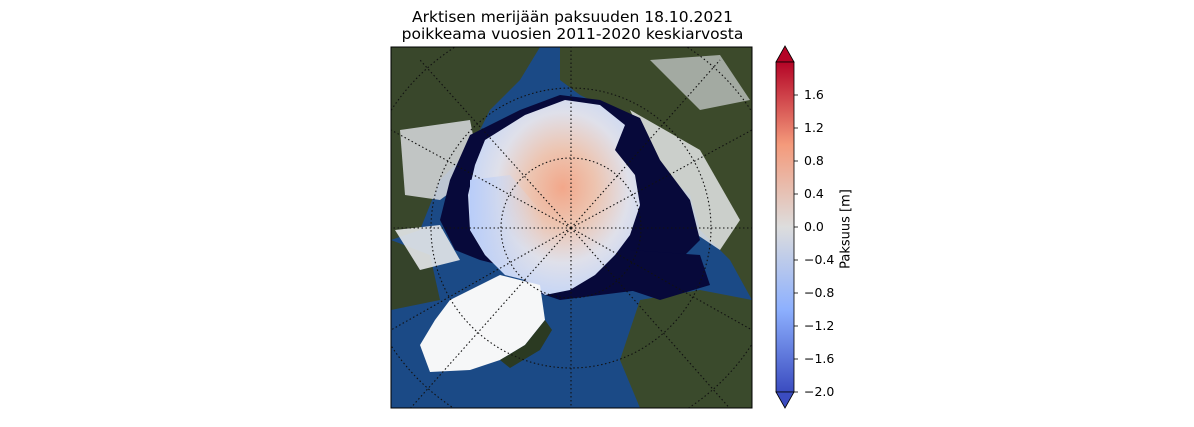 Image resolution: width=1194 pixels, height=427 pixels. Describe the element at coordinates (814, 193) in the screenshot. I see `colorbar-tick-label: 0.4` at that location.